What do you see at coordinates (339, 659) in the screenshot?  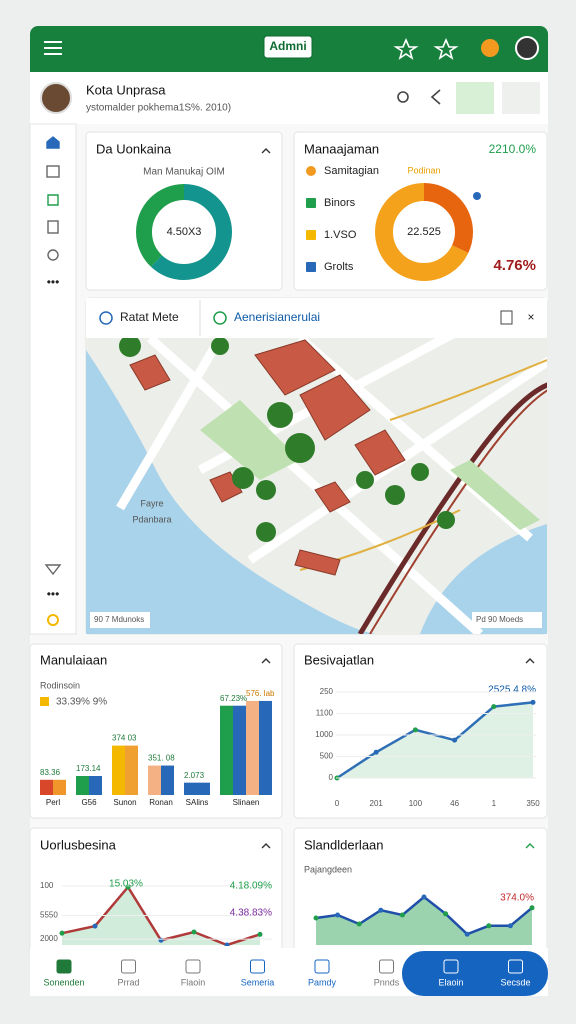 I see `card-title: Besivajatlan` at bounding box center [339, 659].